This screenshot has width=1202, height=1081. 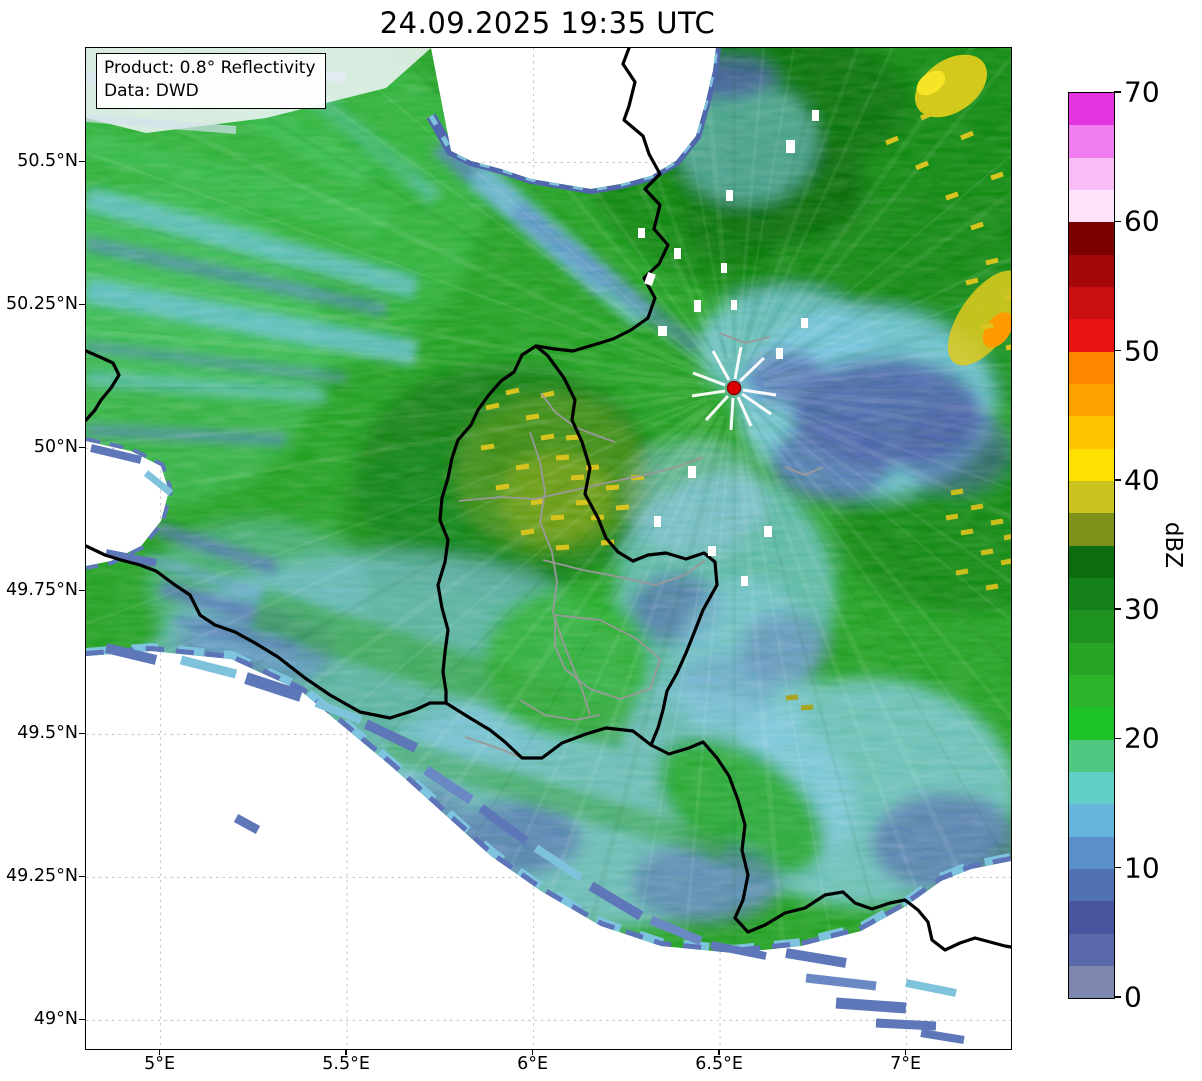 What do you see at coordinates (1142, 868) in the screenshot?
I see `colorbar-tick-label: 10` at bounding box center [1142, 868].